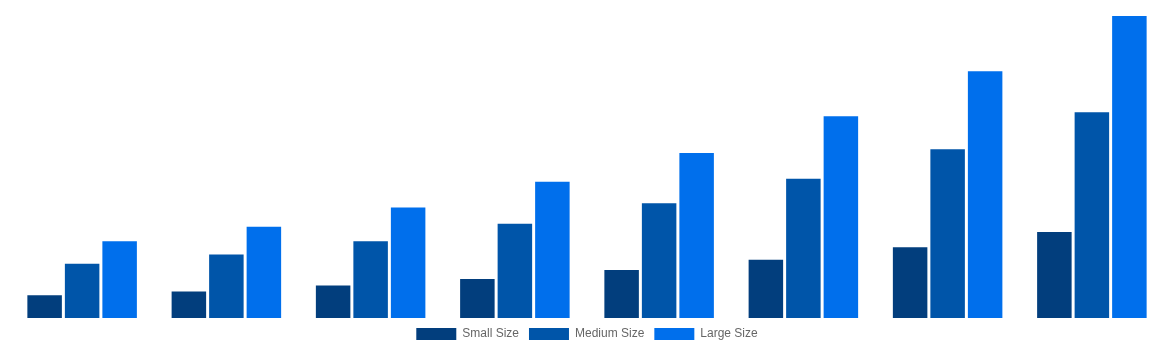  I want to click on legend-label: Small Size, so click(491, 333).